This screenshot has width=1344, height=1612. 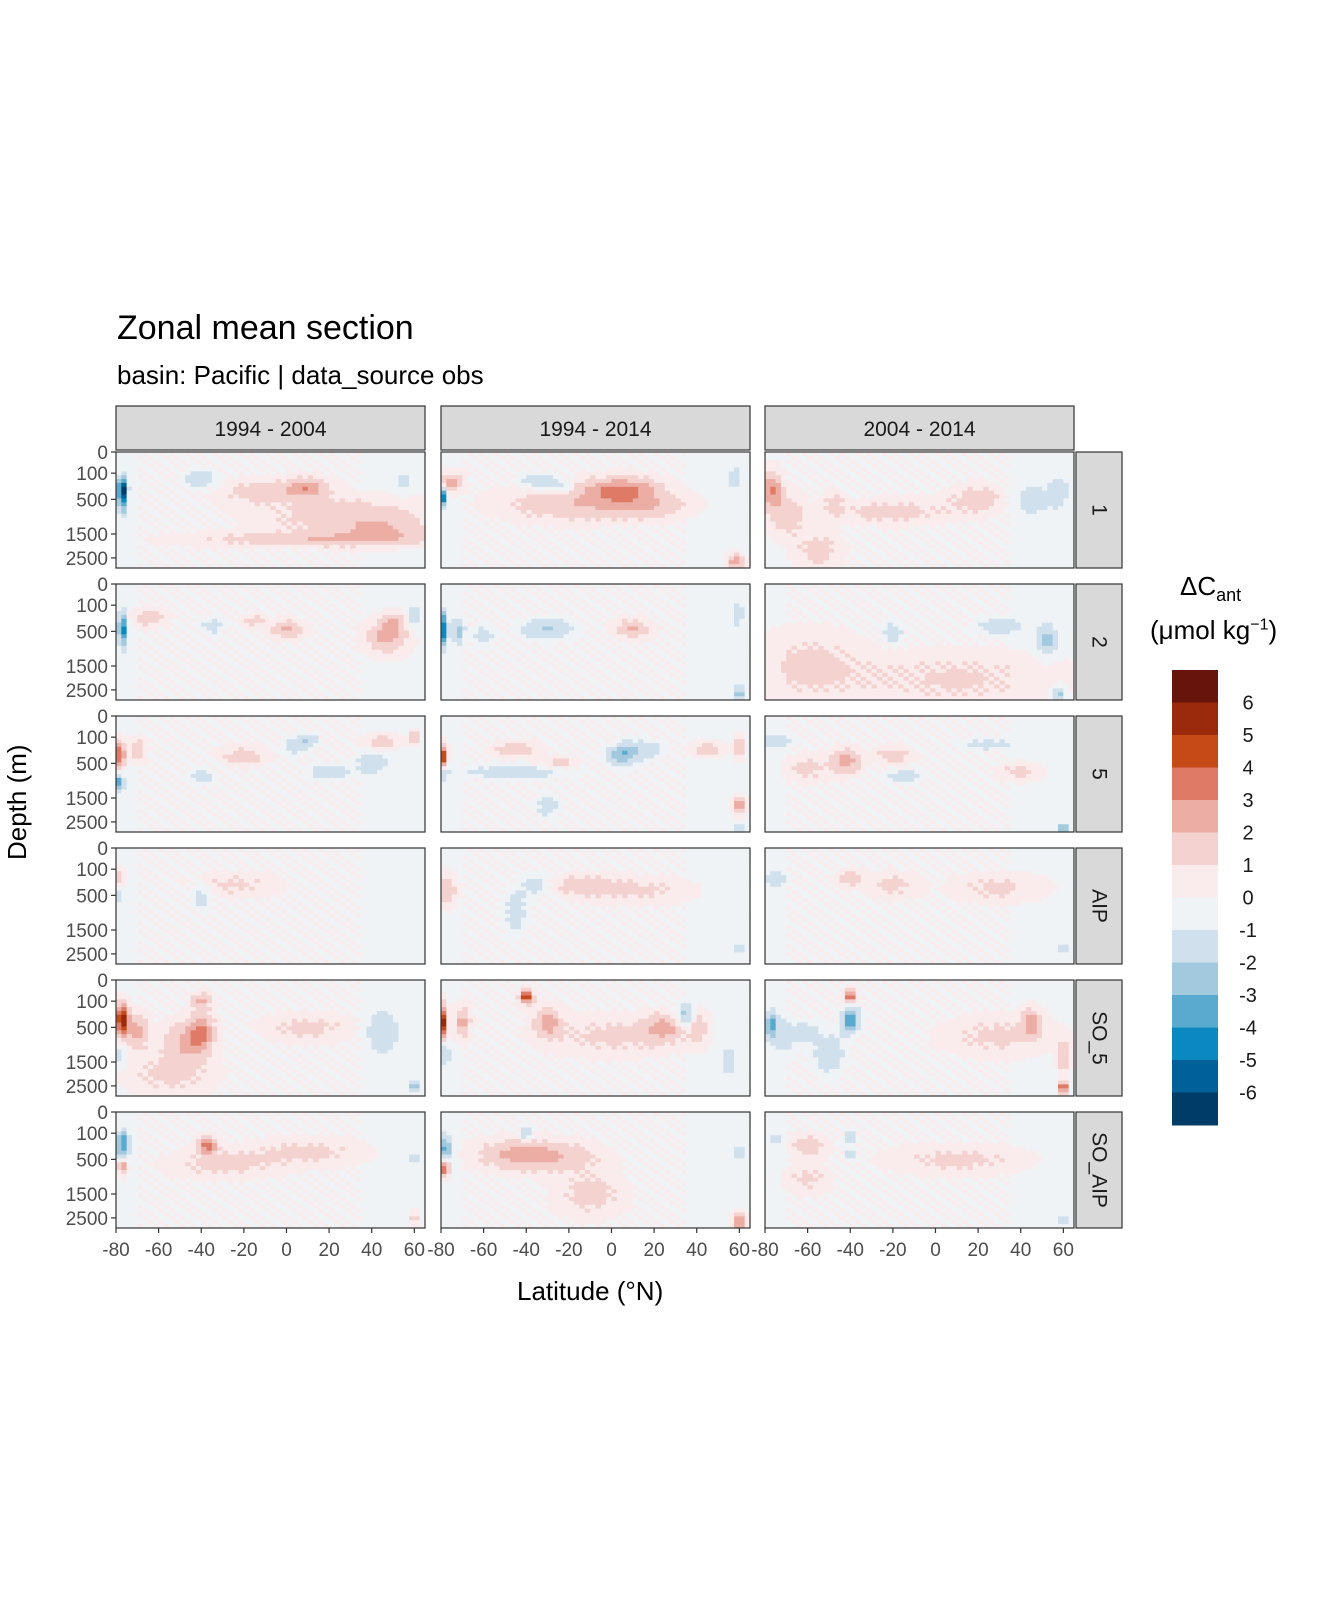 What do you see at coordinates (919, 429) in the screenshot?
I see `strip-label: 2004 - 2014` at bounding box center [919, 429].